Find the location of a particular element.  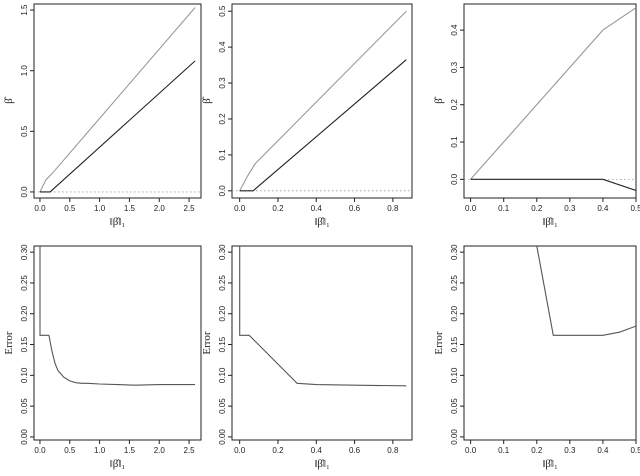

chart-panel-1: 0.0 0.5 1.0 1.5 2.0 2.5 0.0 0.5 1.0 1.5 ‖β̂‖₁ β̂ is located at coordinates (102, 115).